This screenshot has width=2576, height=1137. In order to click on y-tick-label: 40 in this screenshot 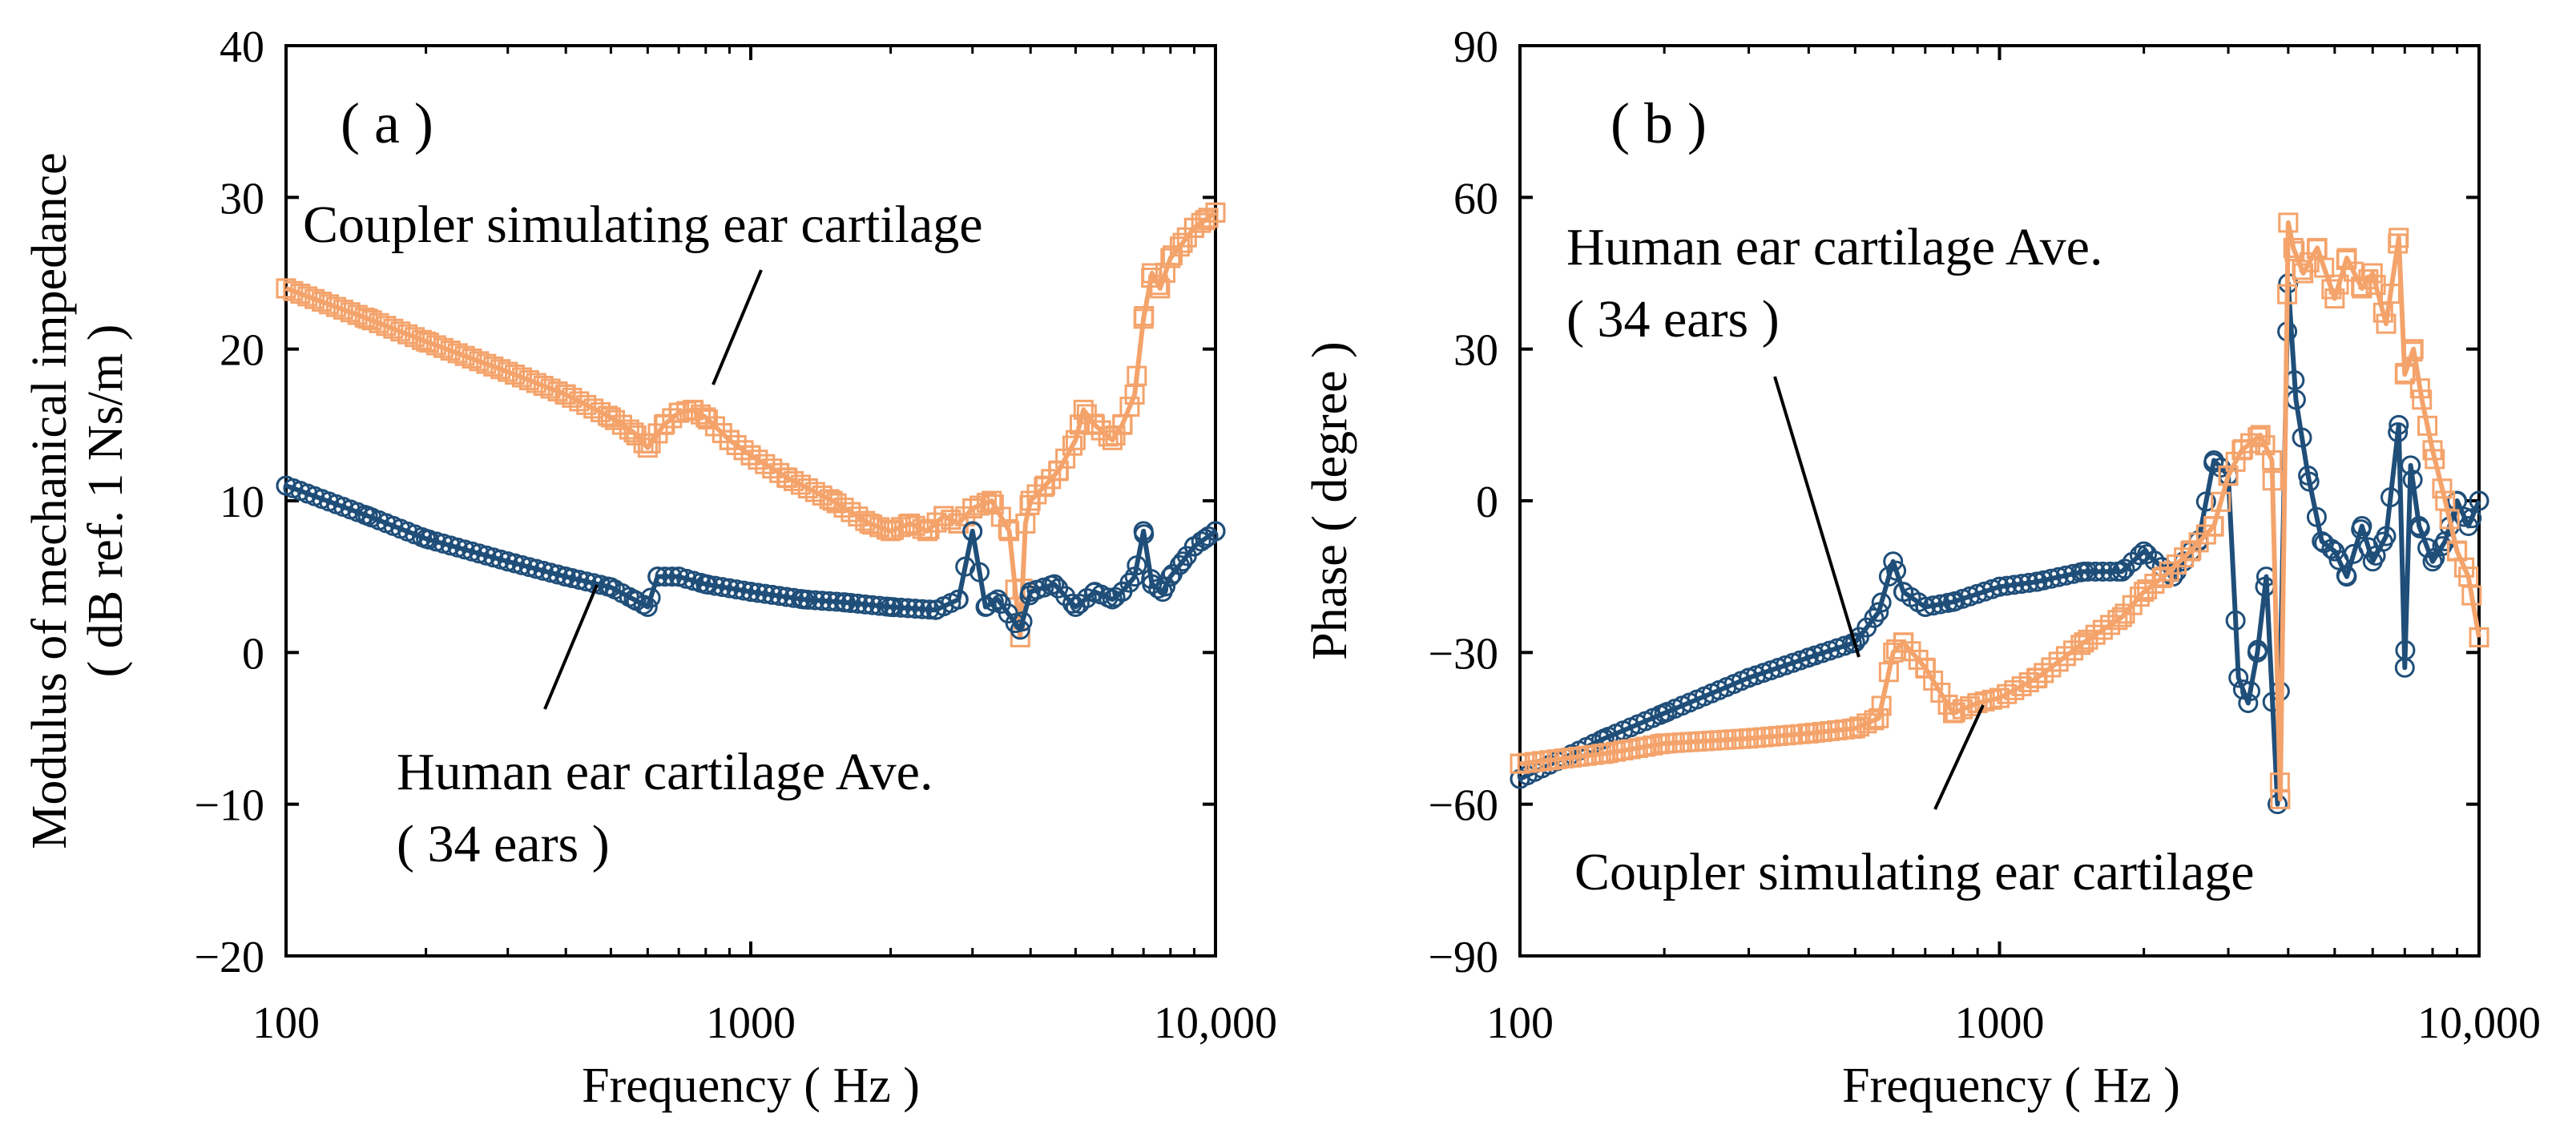, I will do `click(242, 47)`.